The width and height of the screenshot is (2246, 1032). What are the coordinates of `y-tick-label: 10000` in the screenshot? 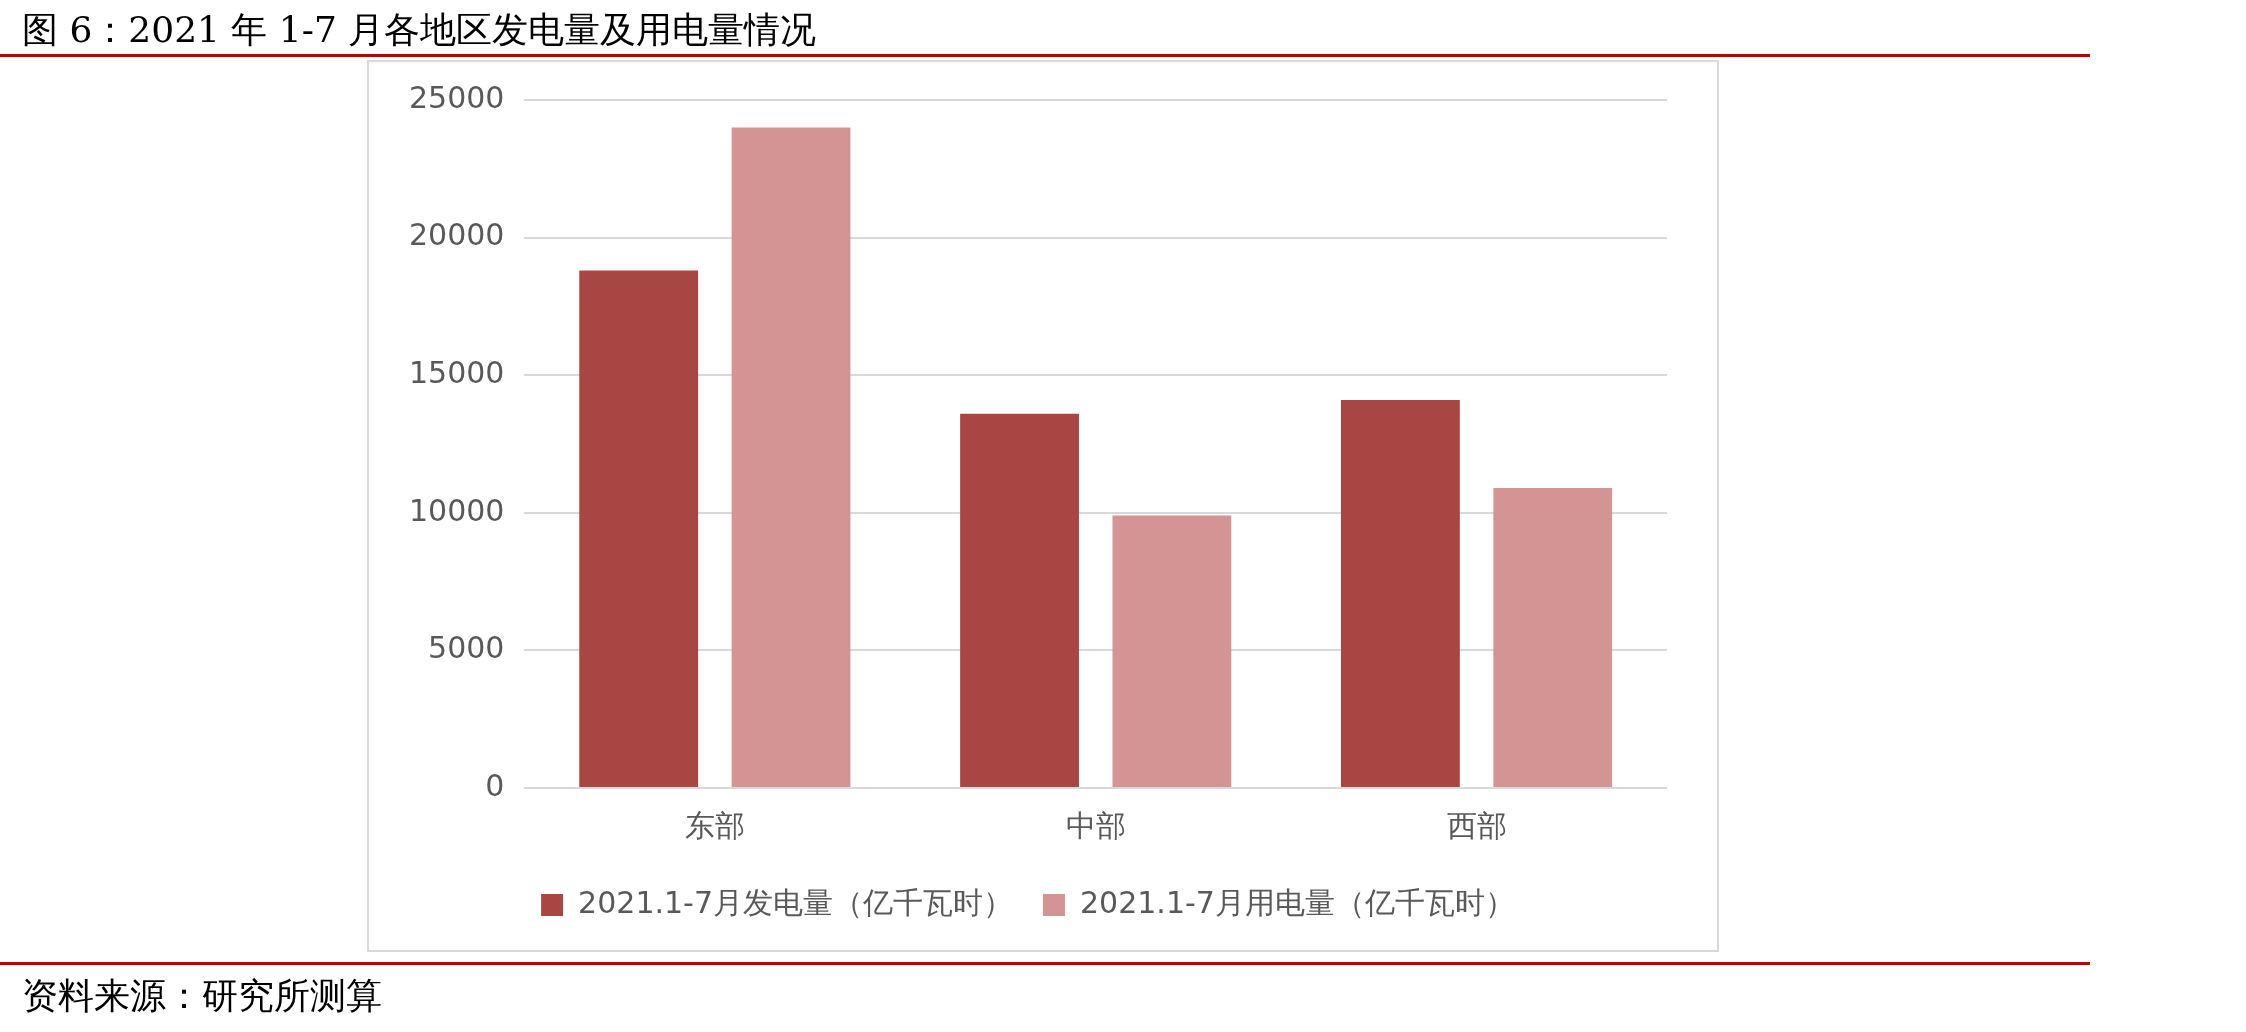 It's located at (457, 510).